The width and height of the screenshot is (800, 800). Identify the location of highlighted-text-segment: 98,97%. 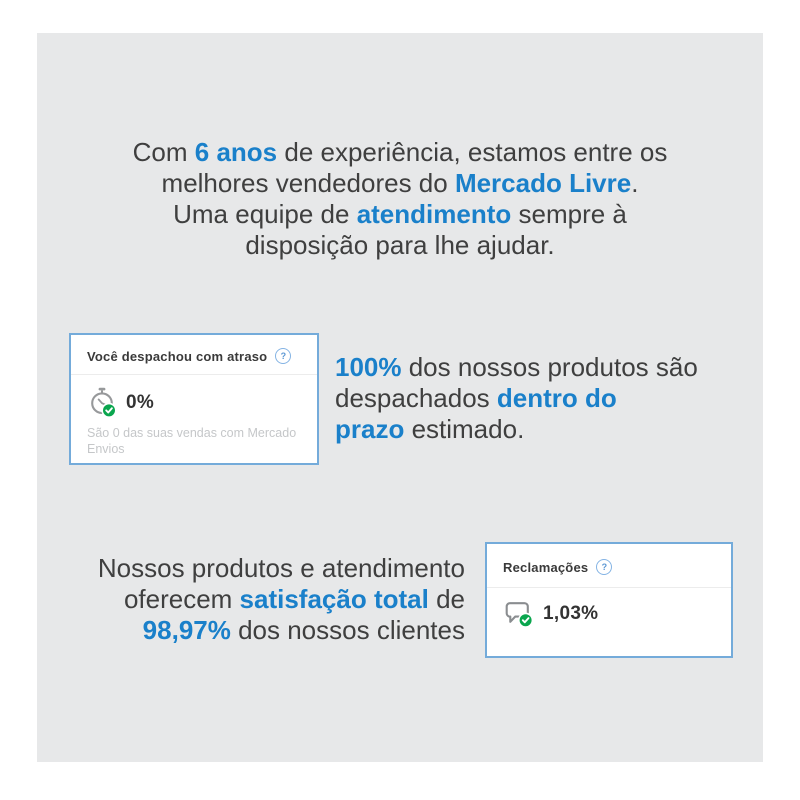
(186, 630).